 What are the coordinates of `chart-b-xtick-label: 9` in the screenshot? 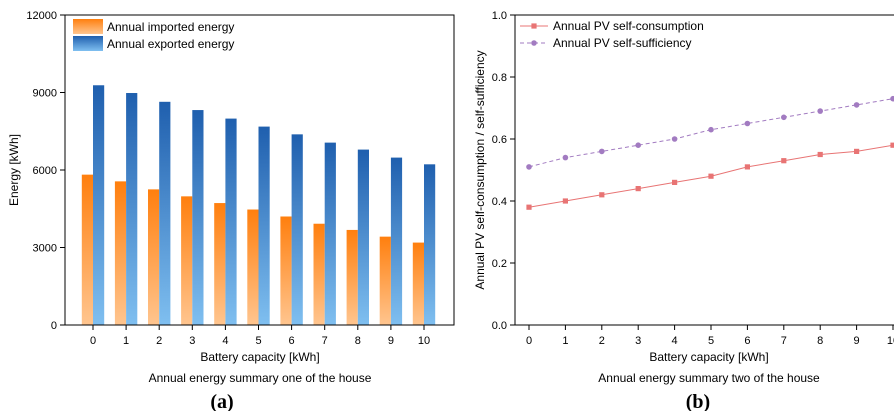 It's located at (857, 341).